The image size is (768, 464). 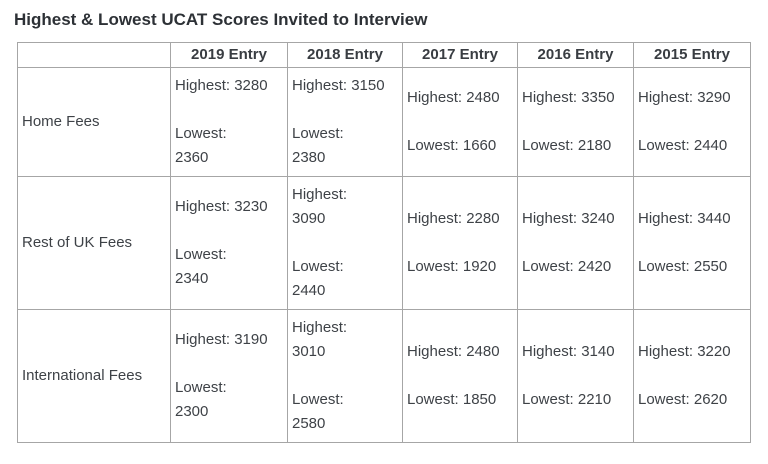 What do you see at coordinates (575, 376) in the screenshot?
I see `cell-international-fees-2016: Highest: 3140 Lowest: 2210` at bounding box center [575, 376].